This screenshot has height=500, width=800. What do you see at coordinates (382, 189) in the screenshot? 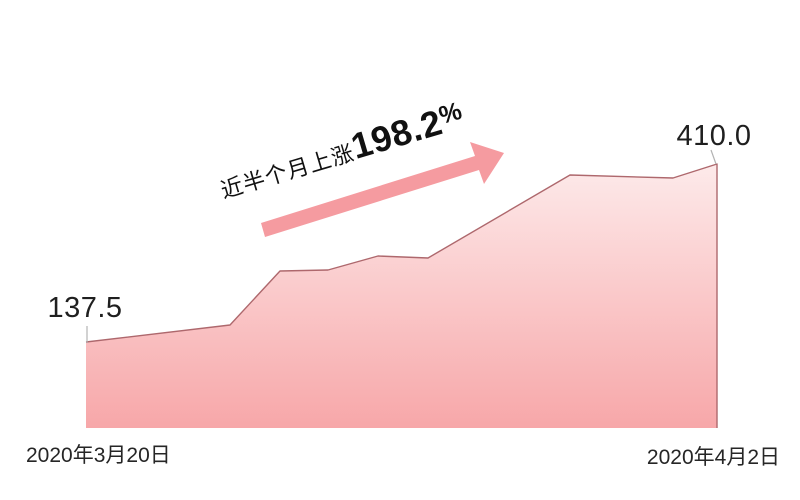
I see `up-trend-arrow-icon` at bounding box center [382, 189].